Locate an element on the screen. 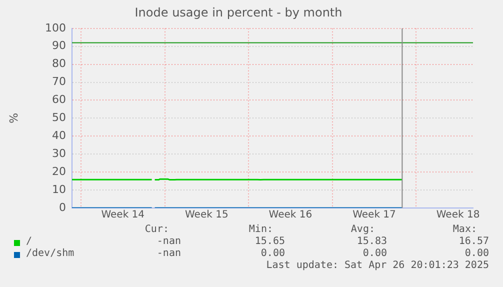 The image size is (503, 287). y-tick-label: 60 is located at coordinates (59, 99).